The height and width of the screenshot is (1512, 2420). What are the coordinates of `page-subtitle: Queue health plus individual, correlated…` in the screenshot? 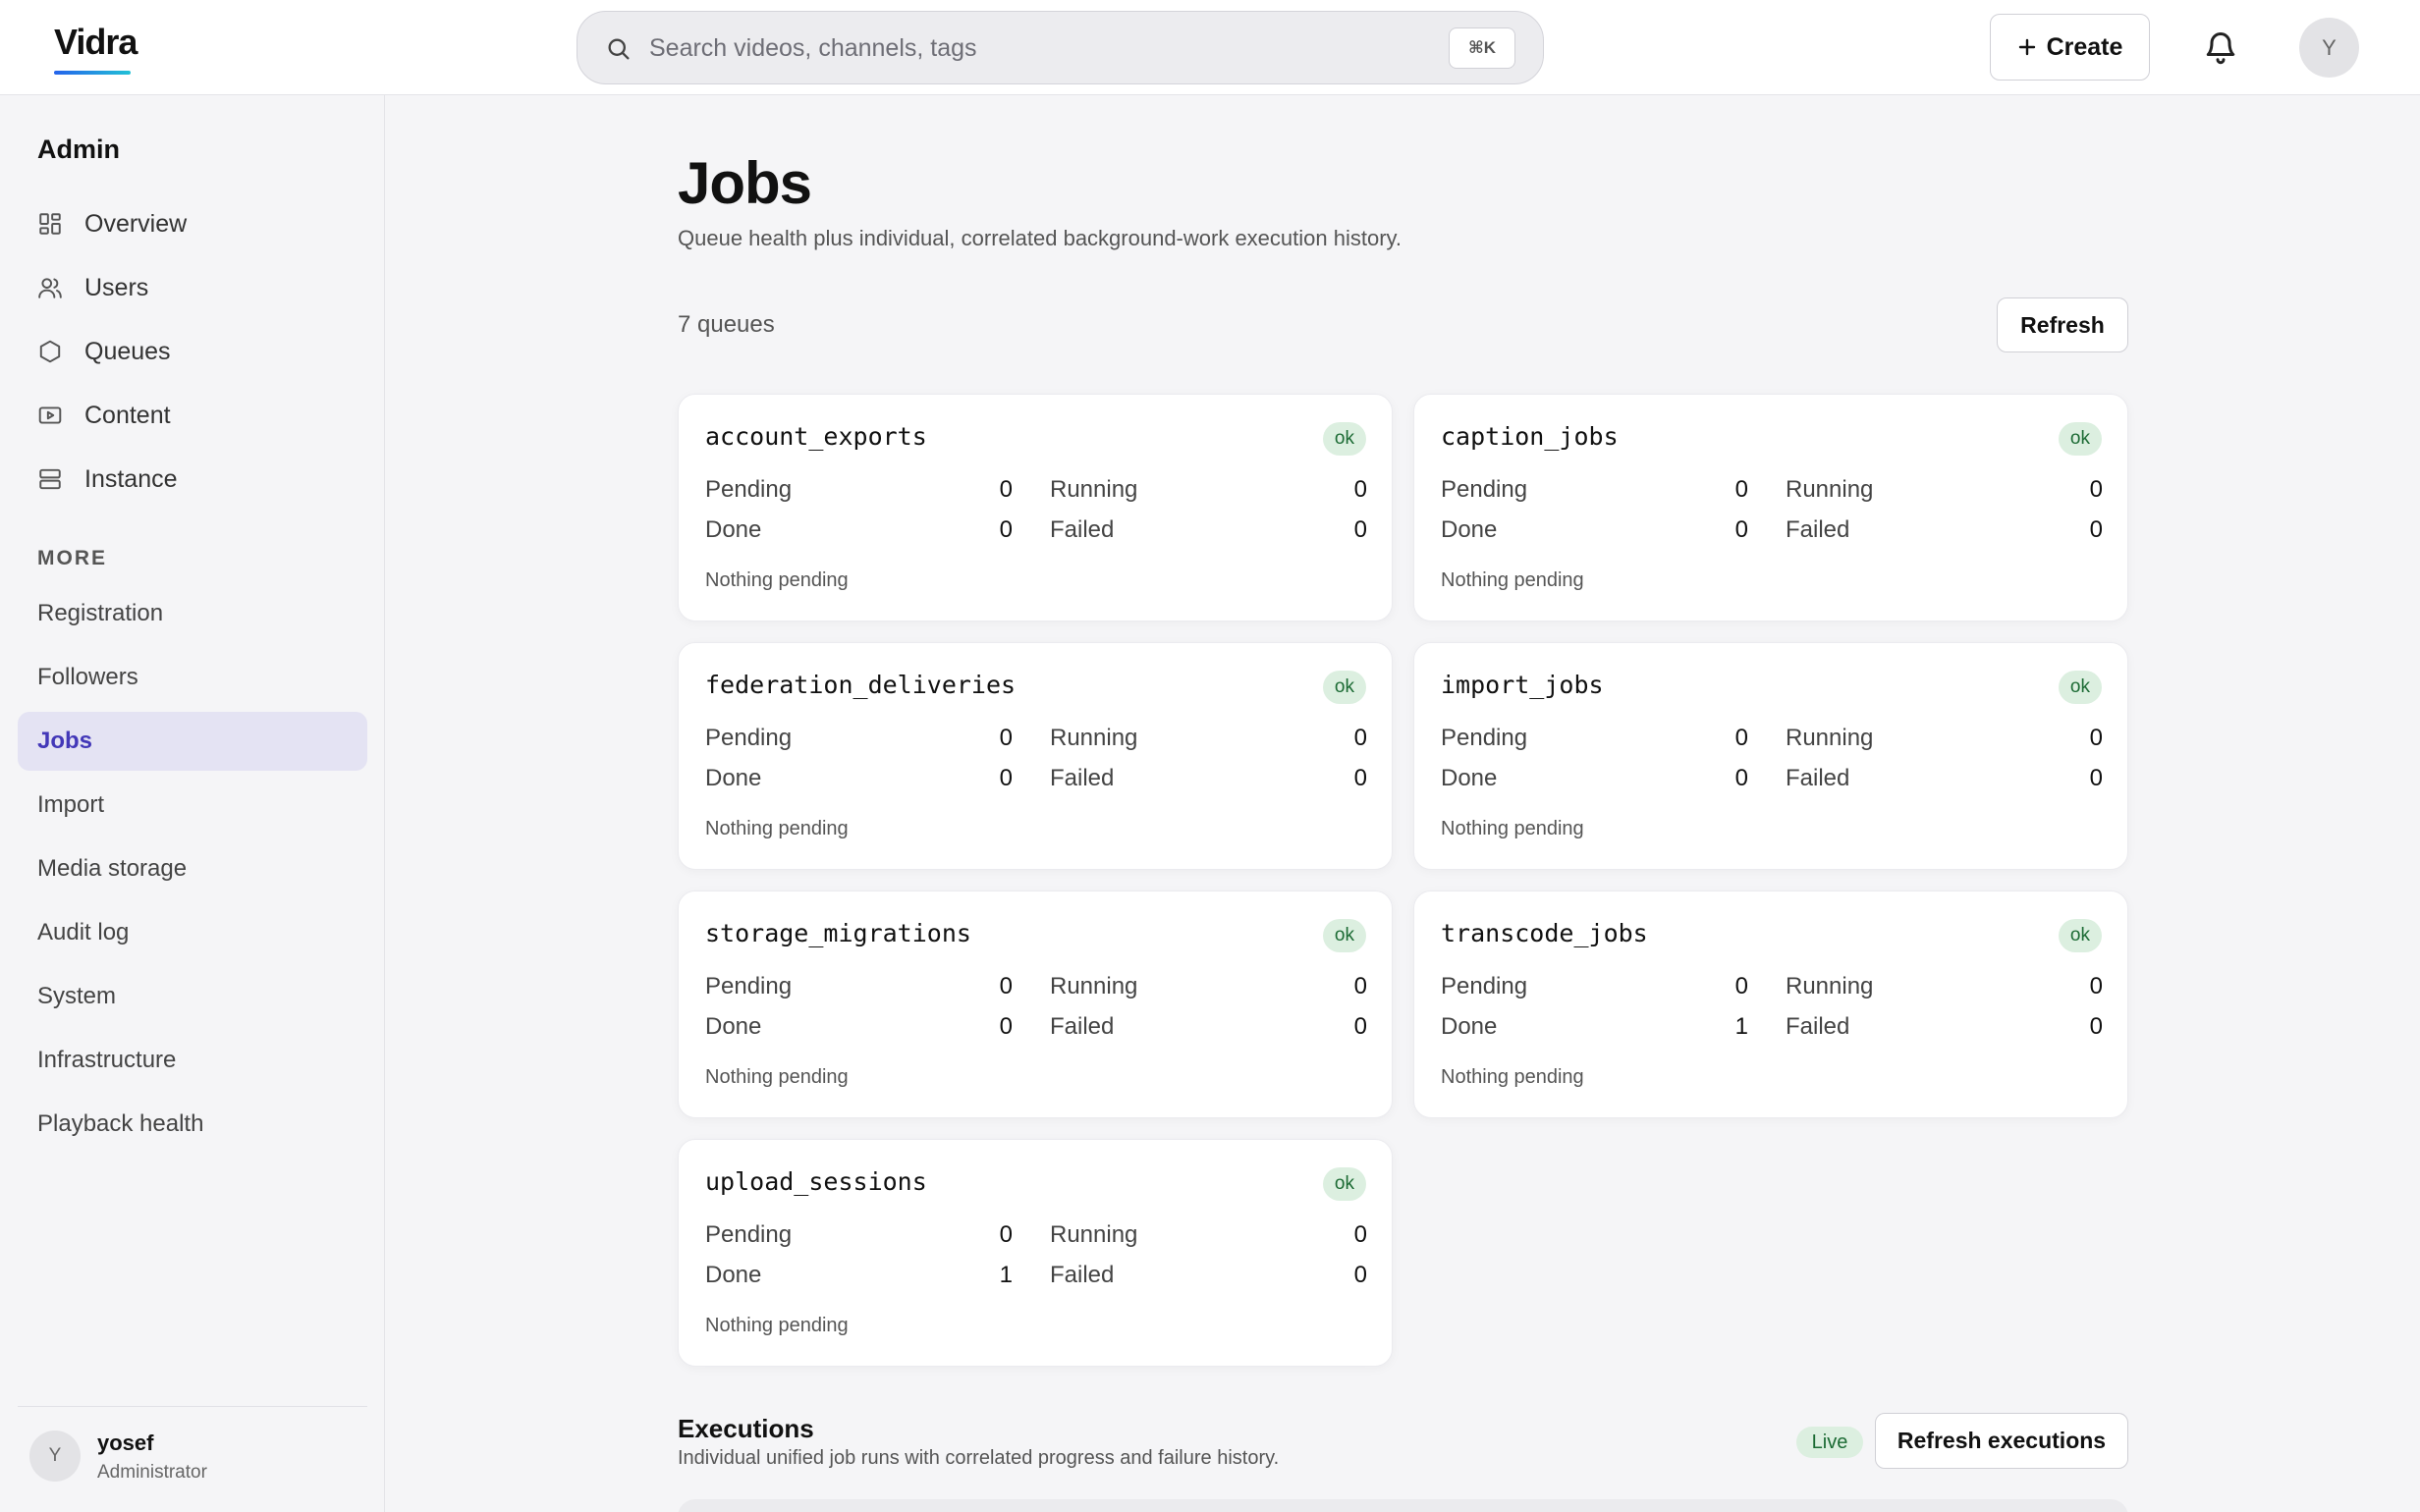 It's located at (1040, 238).